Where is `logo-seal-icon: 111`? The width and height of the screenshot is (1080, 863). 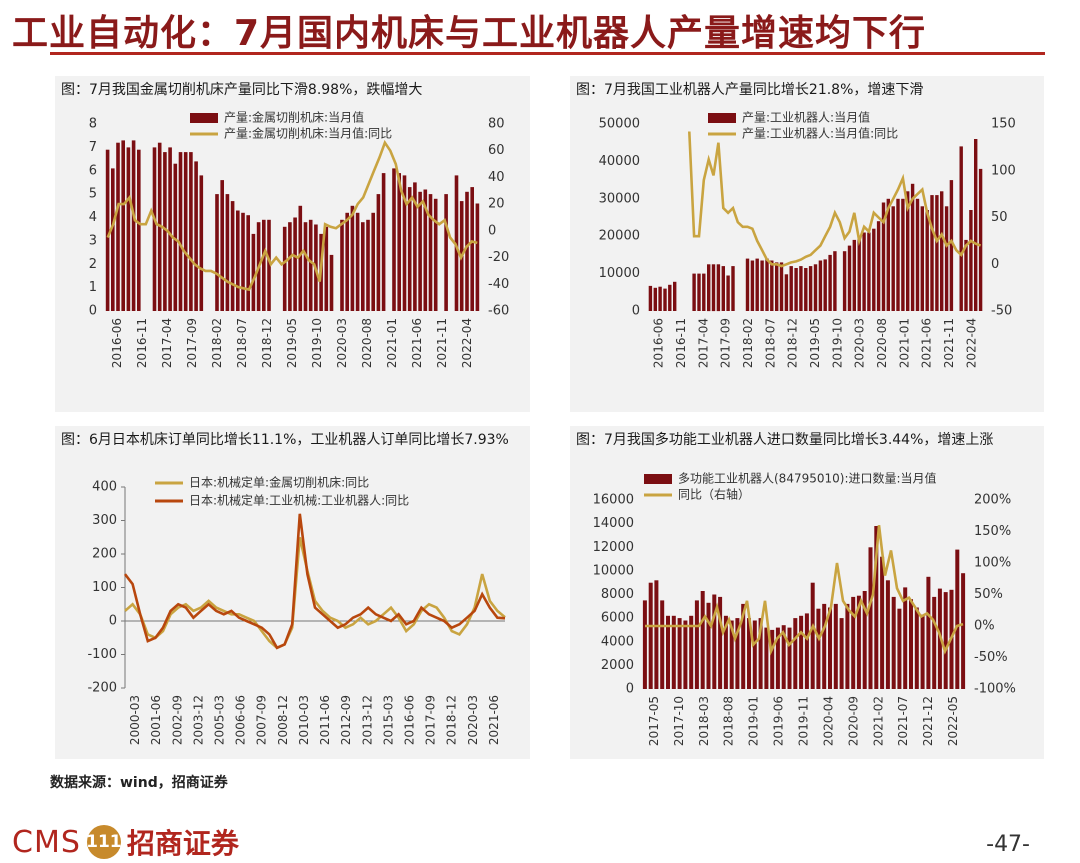 logo-seal-icon: 111 is located at coordinates (104, 842).